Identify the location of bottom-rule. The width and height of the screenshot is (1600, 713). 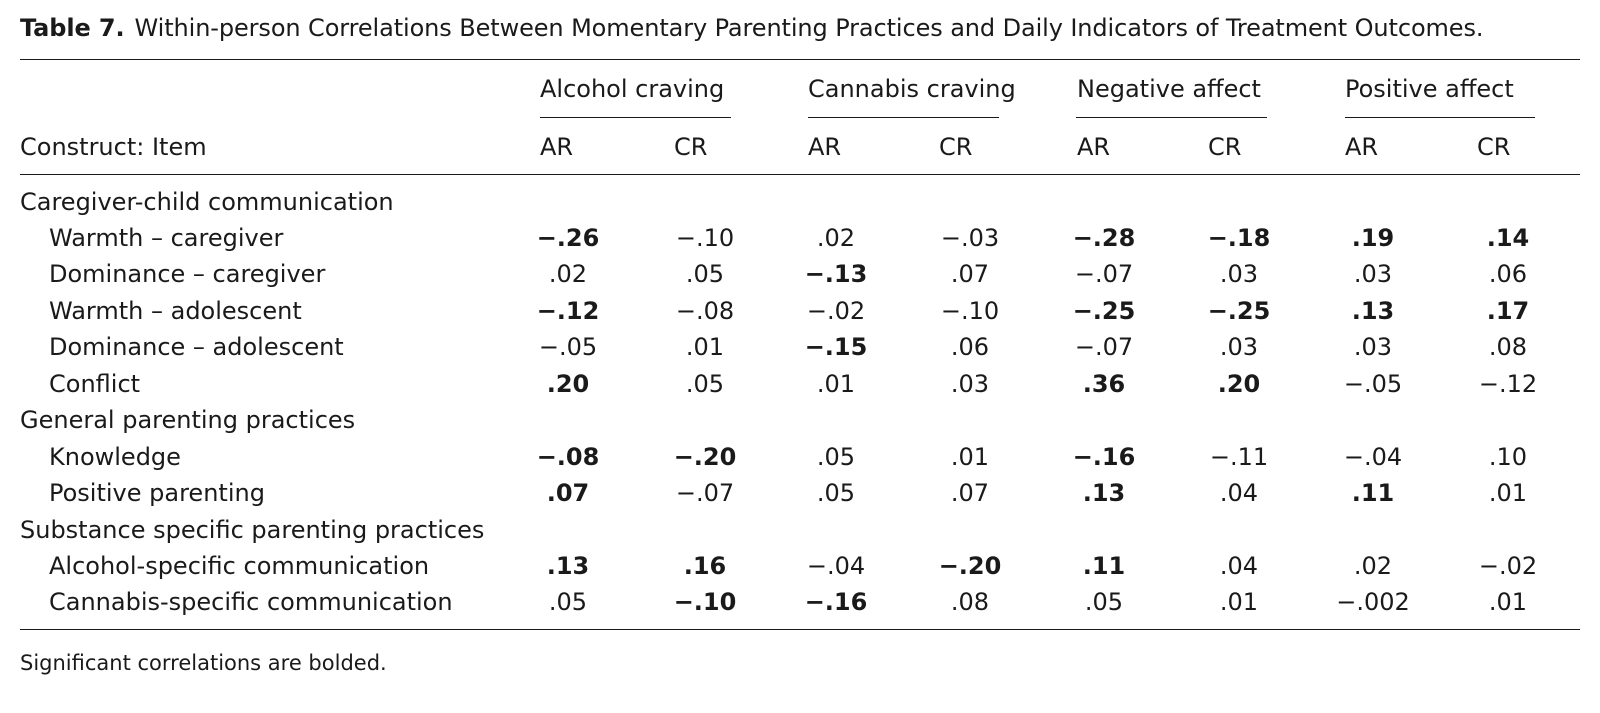
(800, 629).